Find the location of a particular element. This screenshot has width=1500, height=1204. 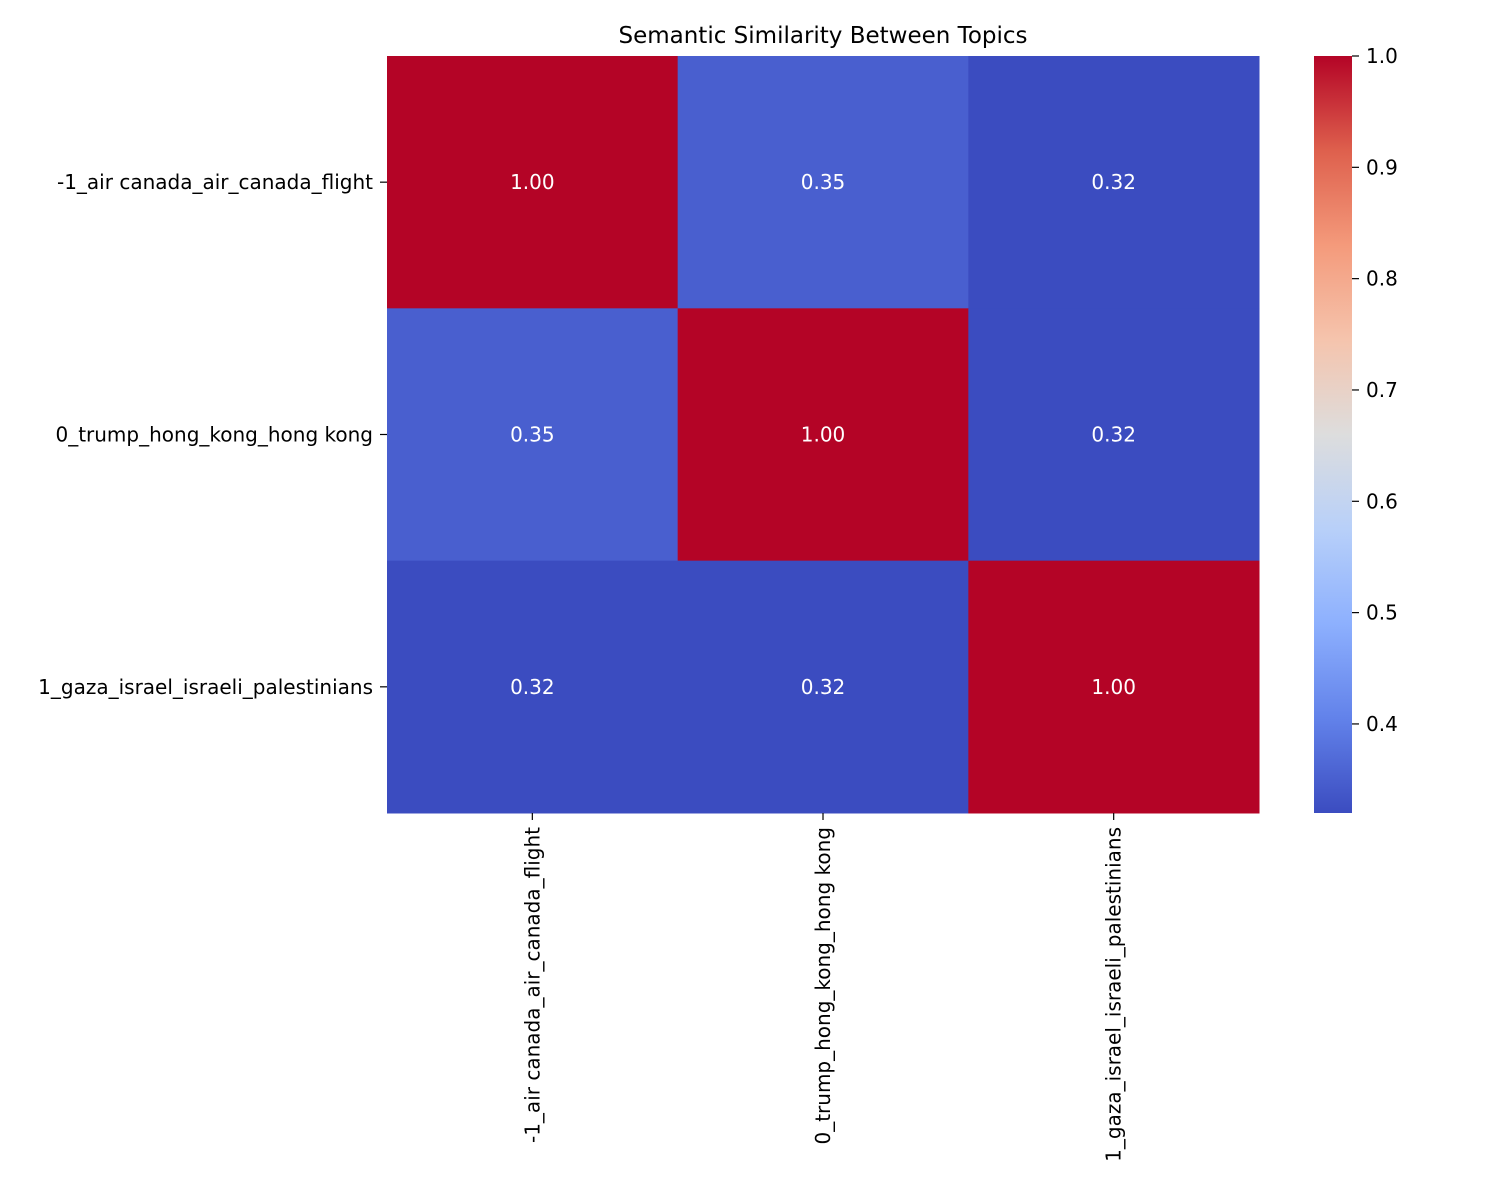

y-tick-label: -1_air canada_air_canada_flight is located at coordinates (215, 182).